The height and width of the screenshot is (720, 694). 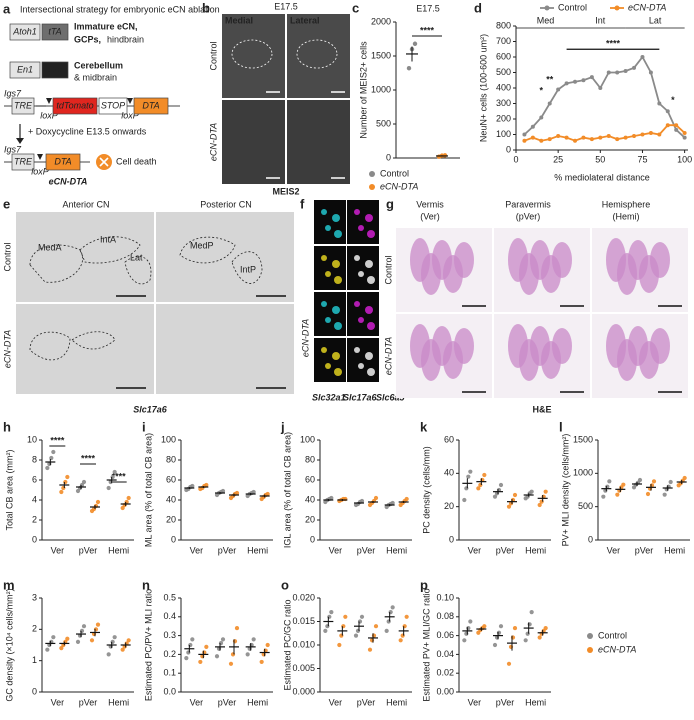 I want to click on legend-label: eCN-DTA, so click(x=617, y=649).